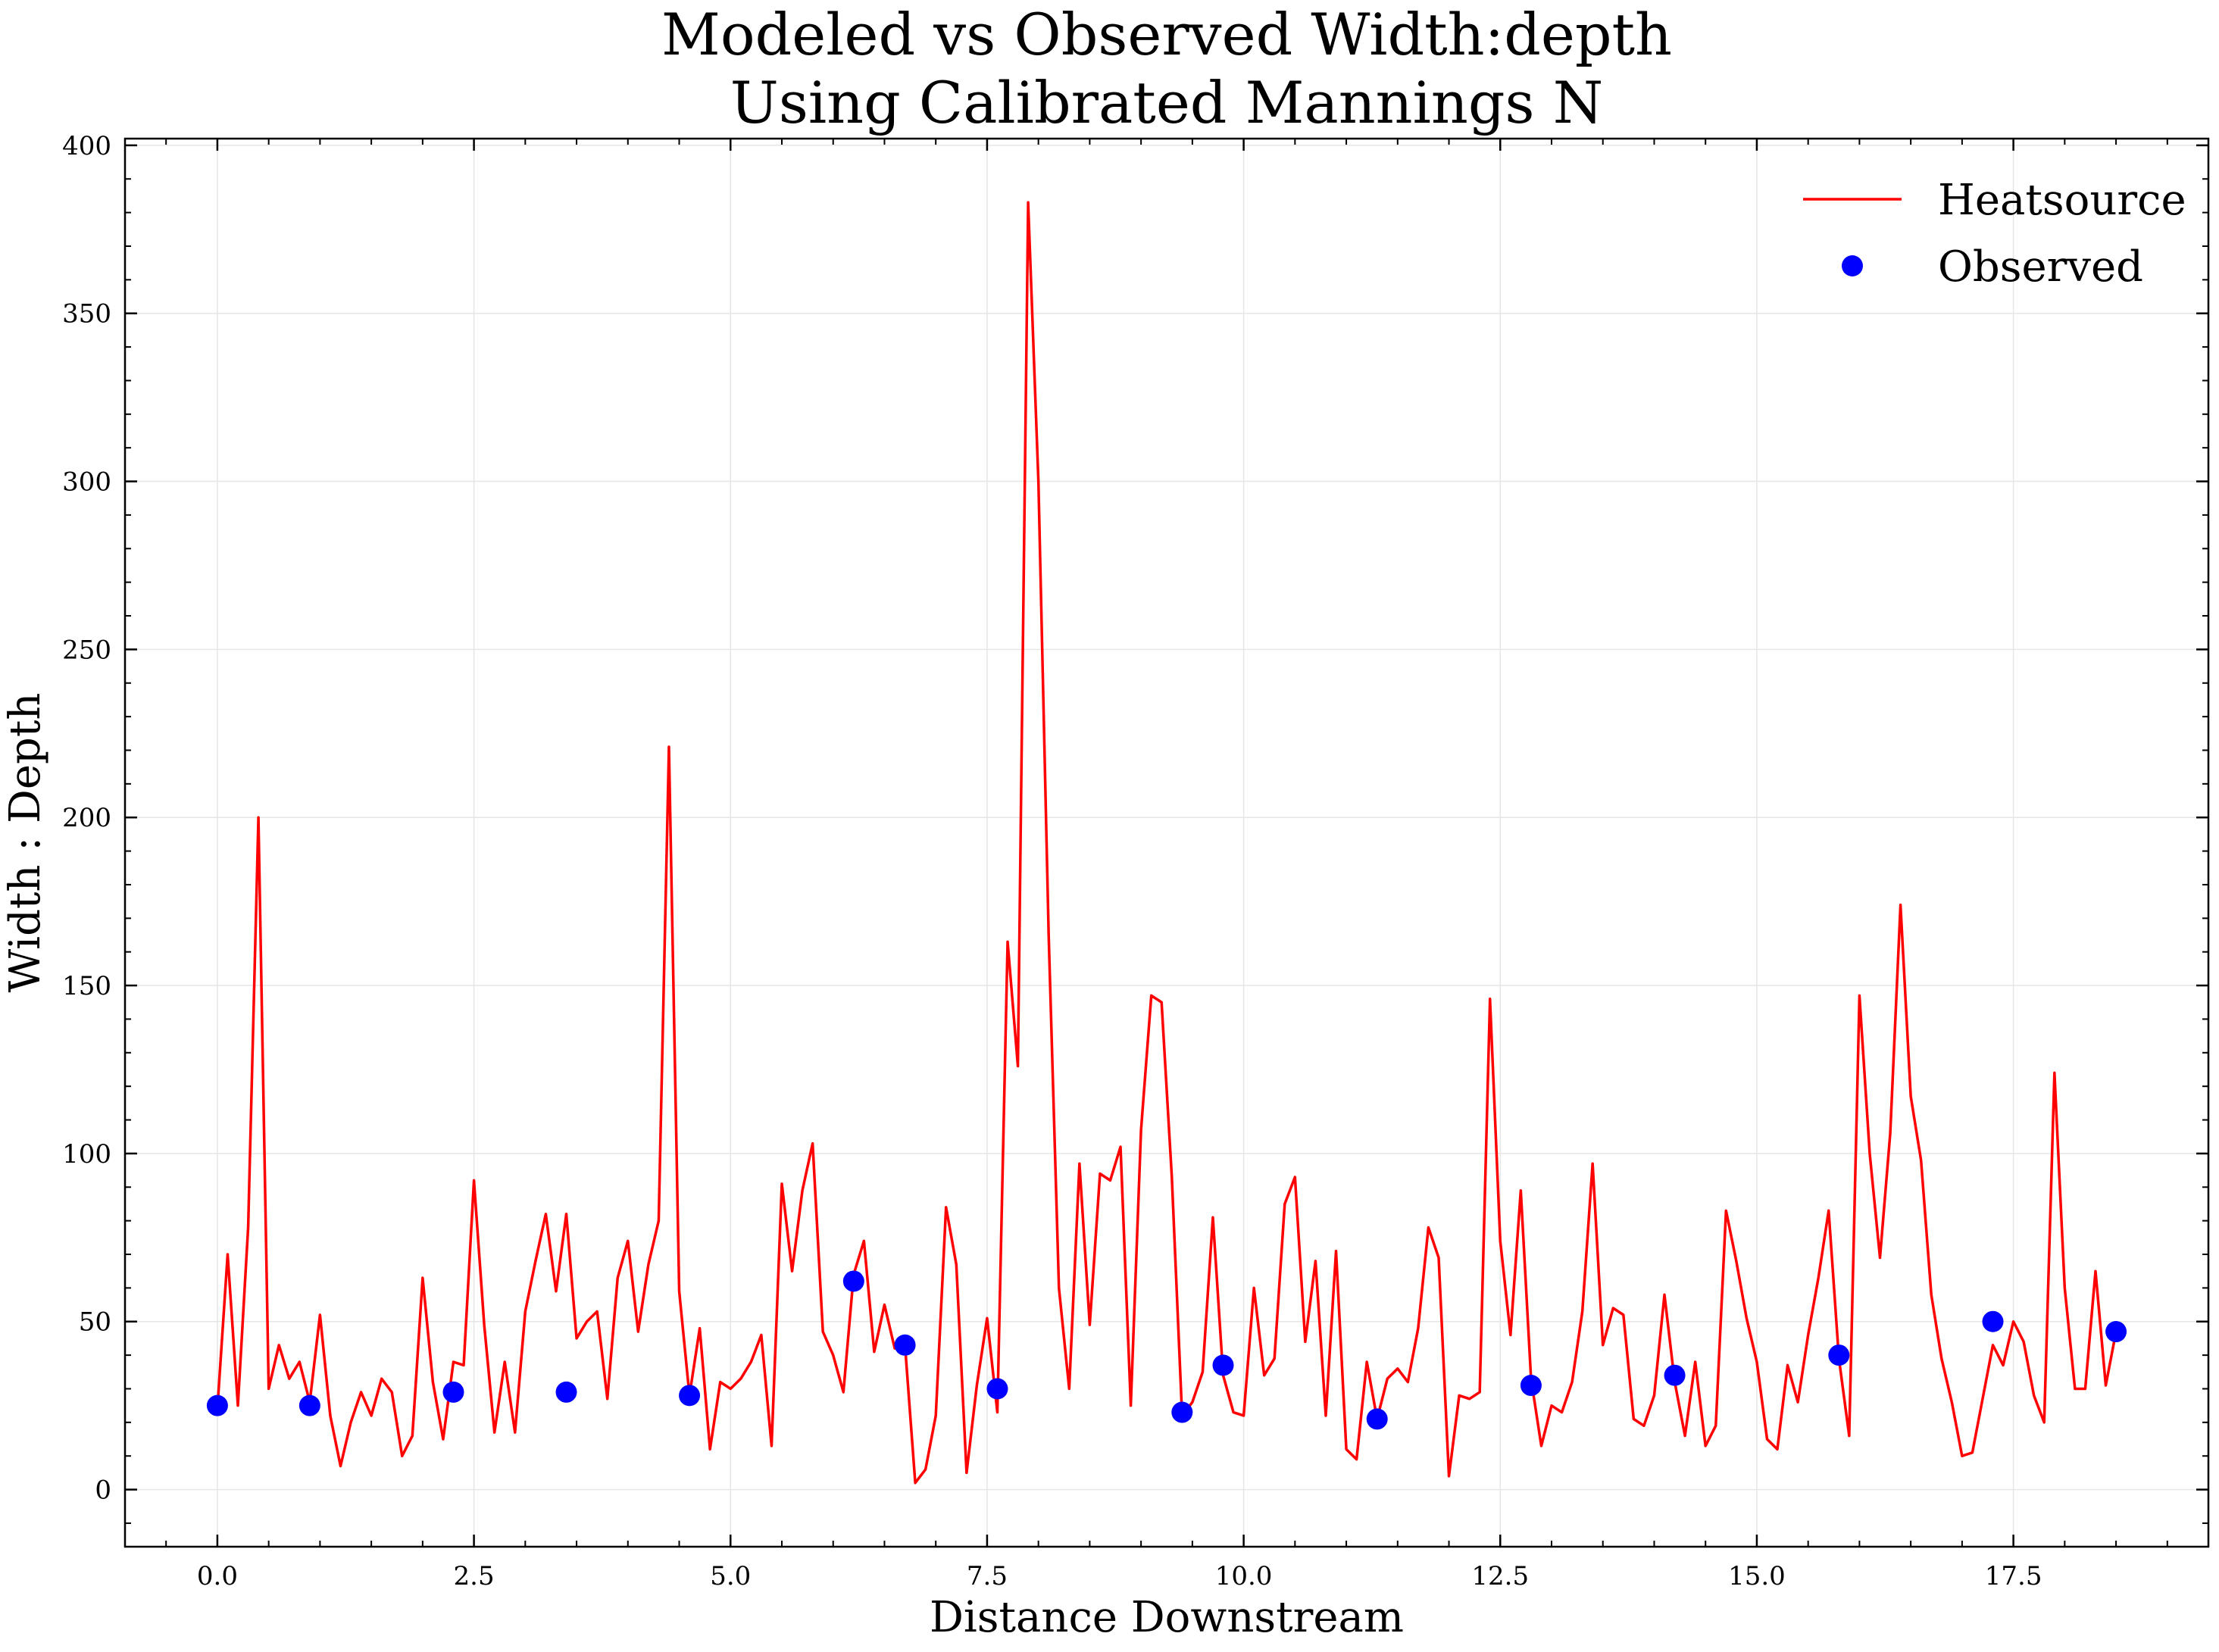  I want to click on y-tick-label: 250, so click(86, 650).